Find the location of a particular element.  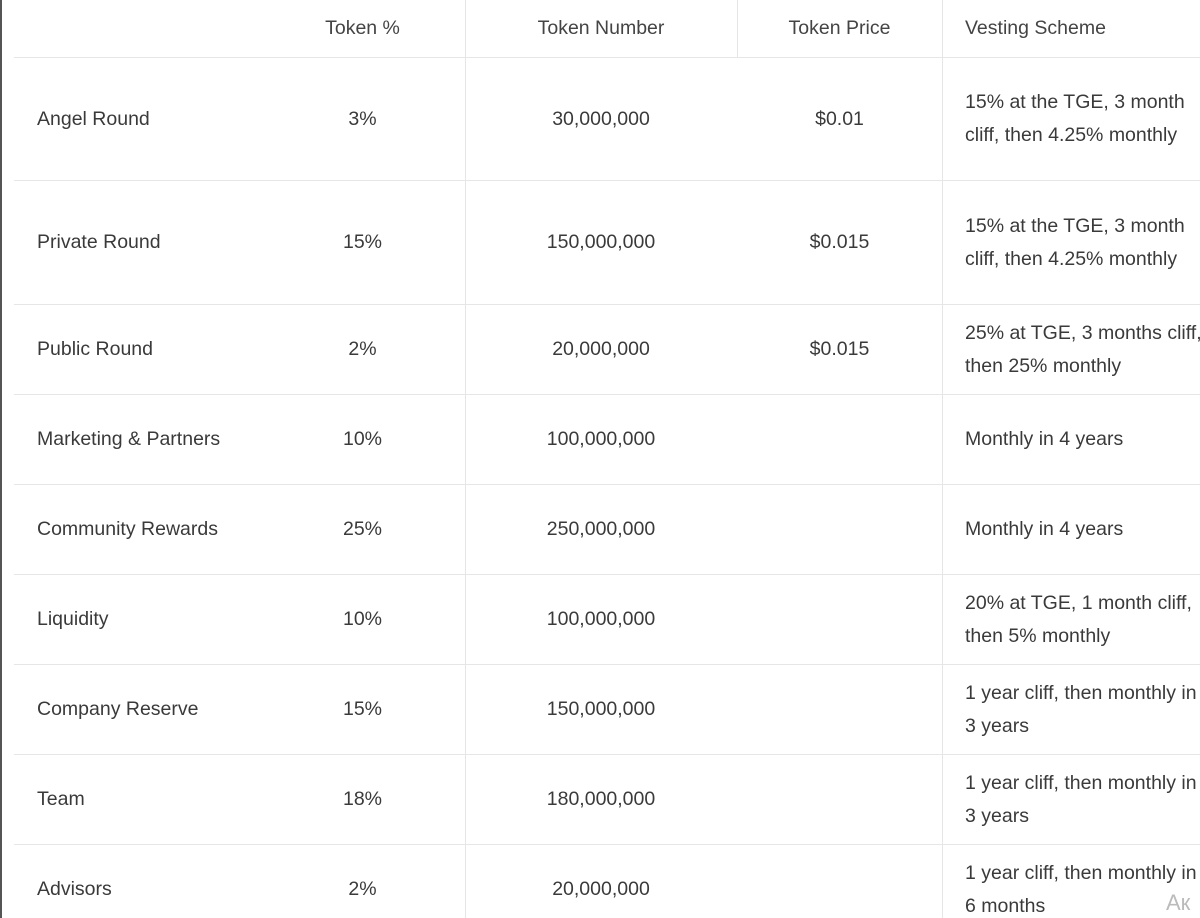

header-cell: Token Price is located at coordinates (839, 28).